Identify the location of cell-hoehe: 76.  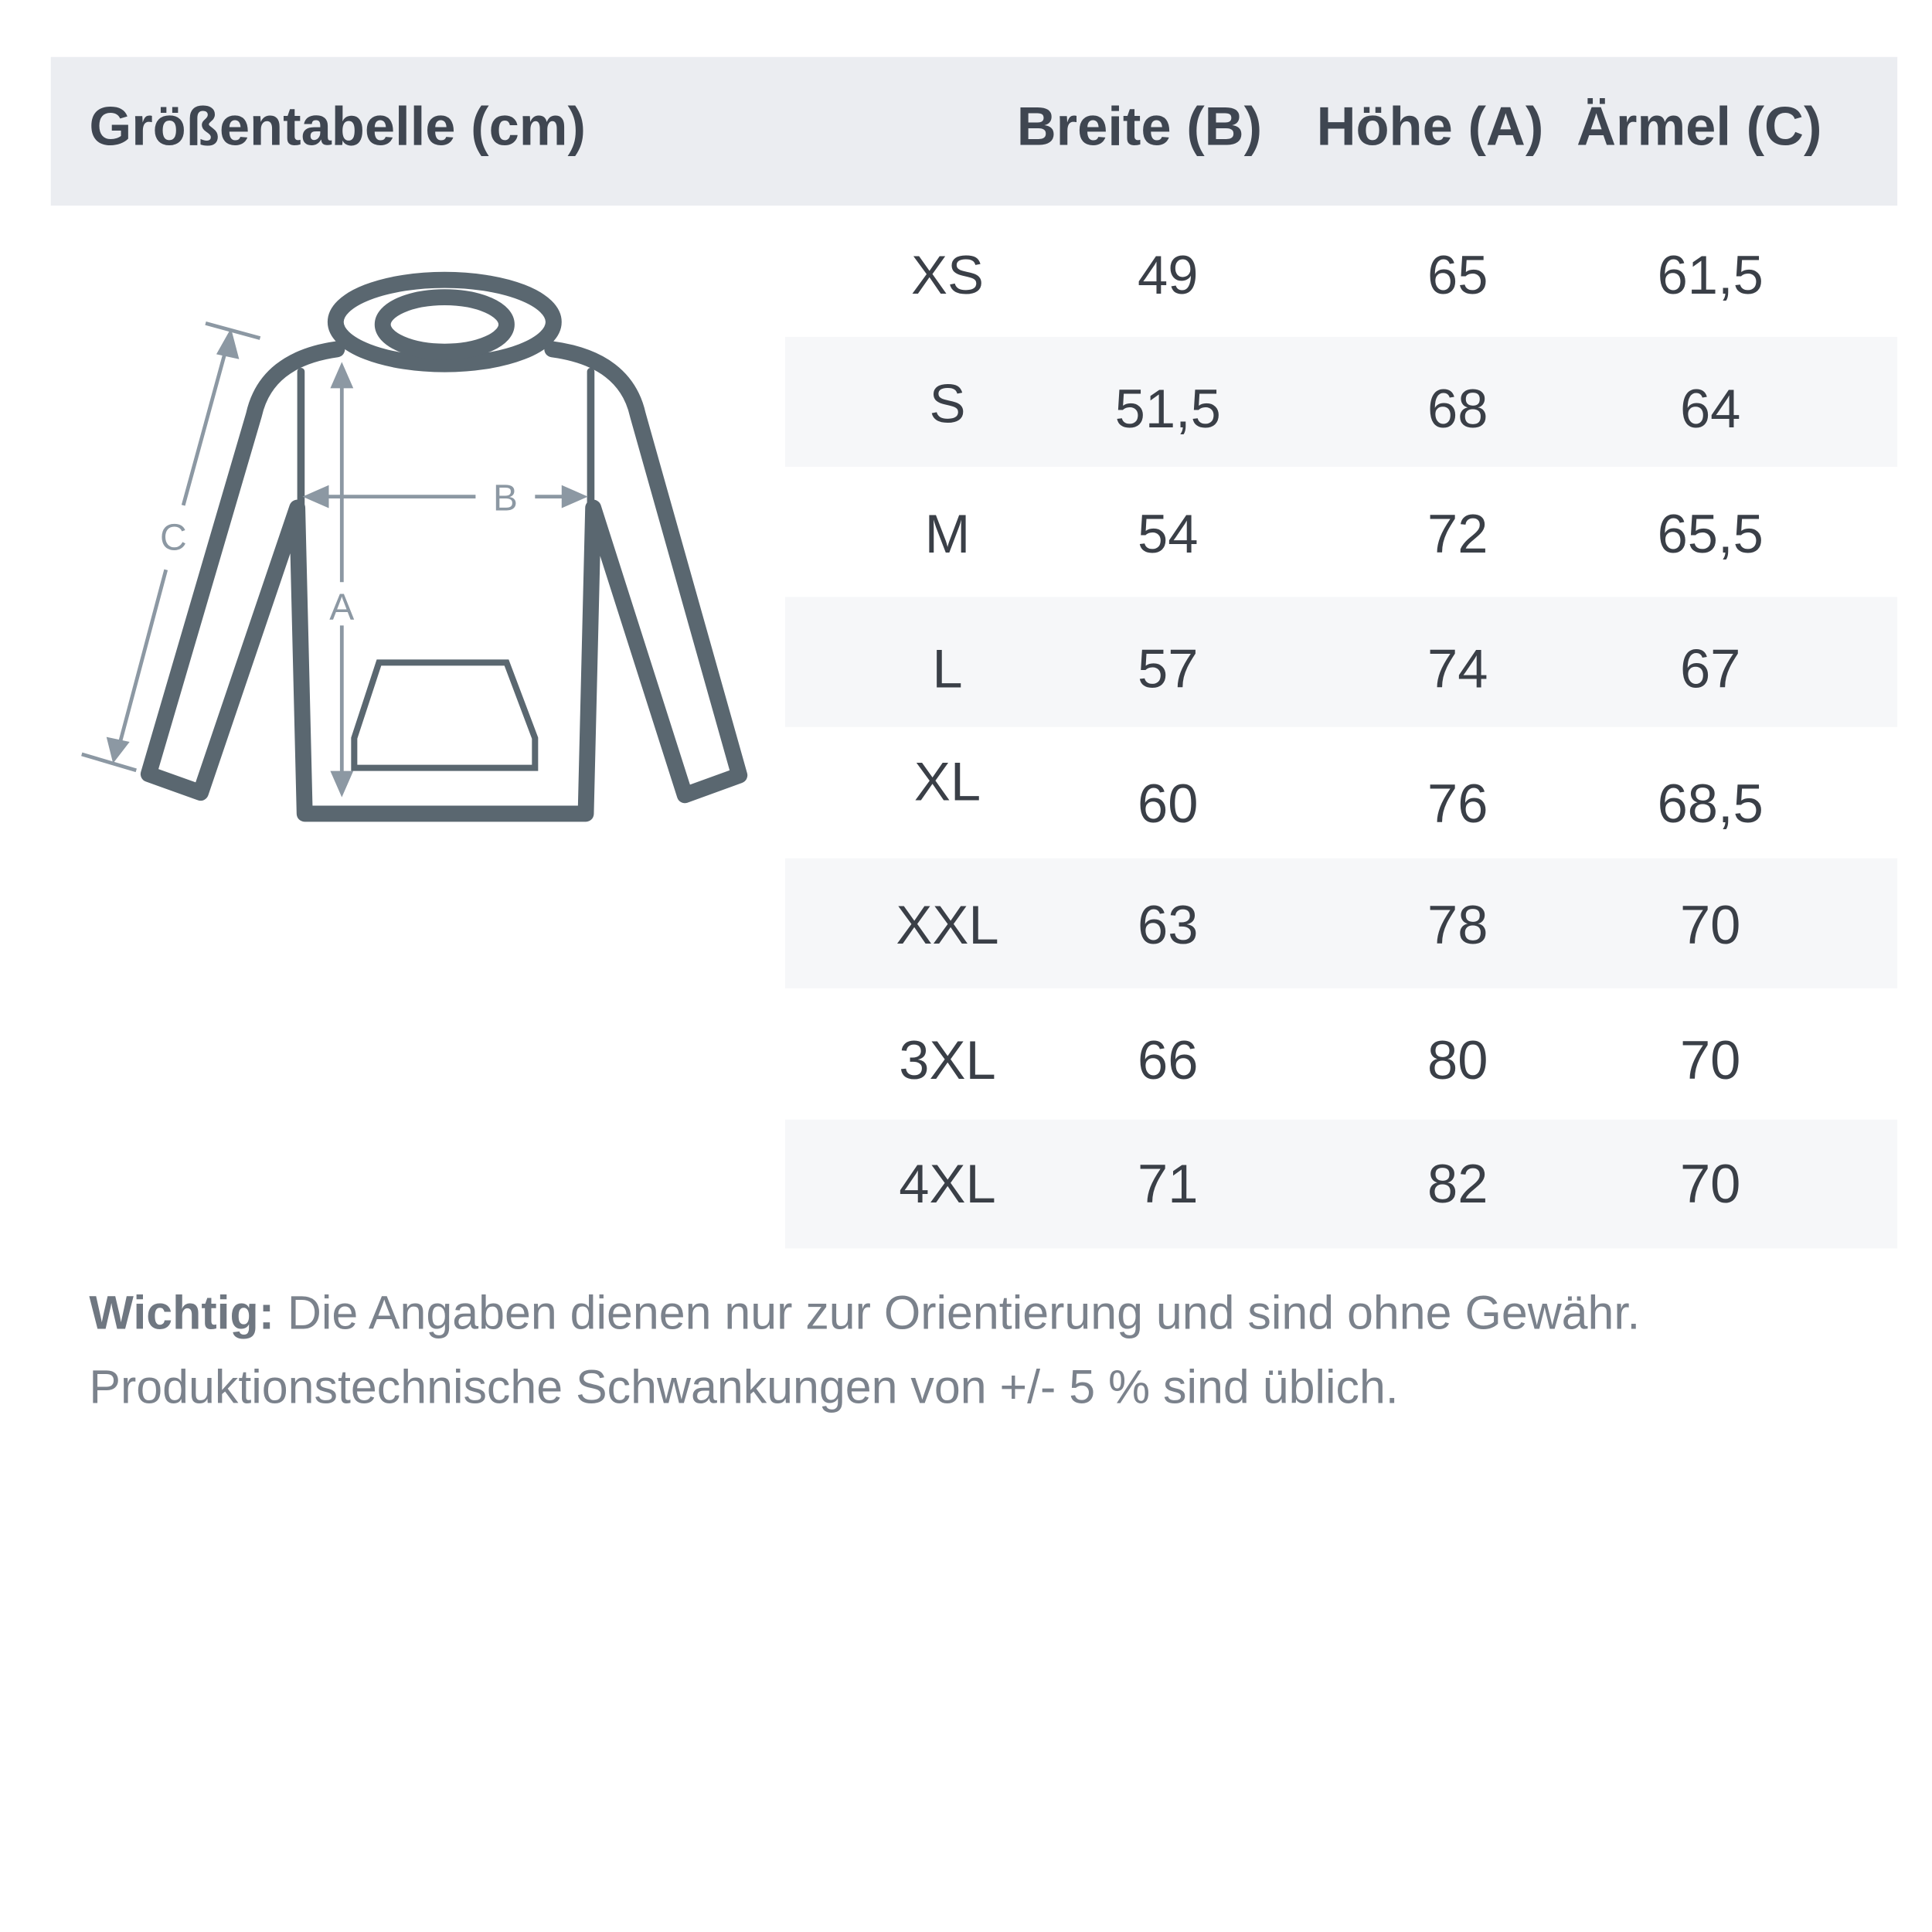
(1458, 805).